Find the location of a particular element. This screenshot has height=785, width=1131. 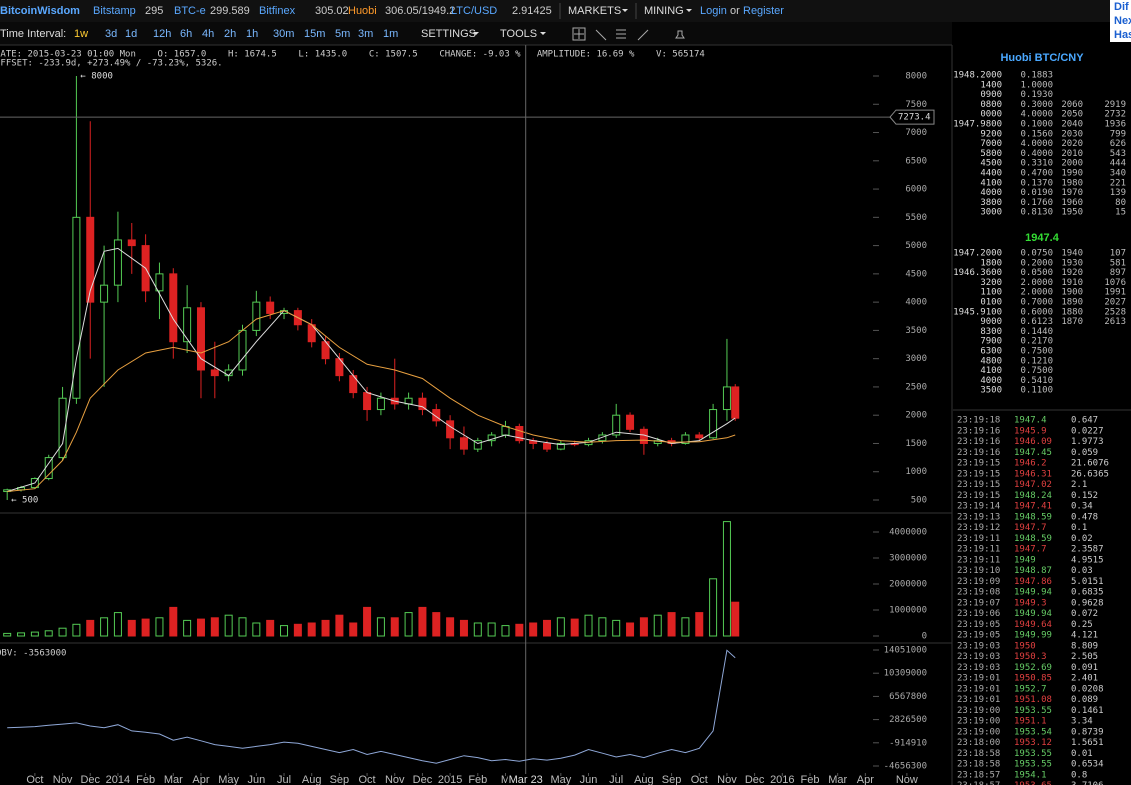

trade-amount: 0.478 is located at coordinates (1084, 517).